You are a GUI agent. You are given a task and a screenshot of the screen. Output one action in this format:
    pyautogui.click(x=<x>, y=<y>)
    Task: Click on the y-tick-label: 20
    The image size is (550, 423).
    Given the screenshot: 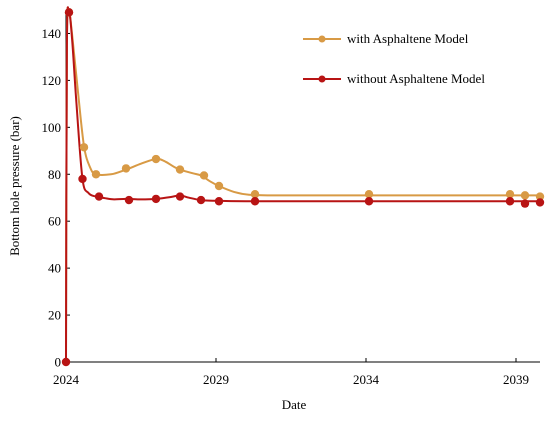 What is the action you would take?
    pyautogui.click(x=54, y=315)
    